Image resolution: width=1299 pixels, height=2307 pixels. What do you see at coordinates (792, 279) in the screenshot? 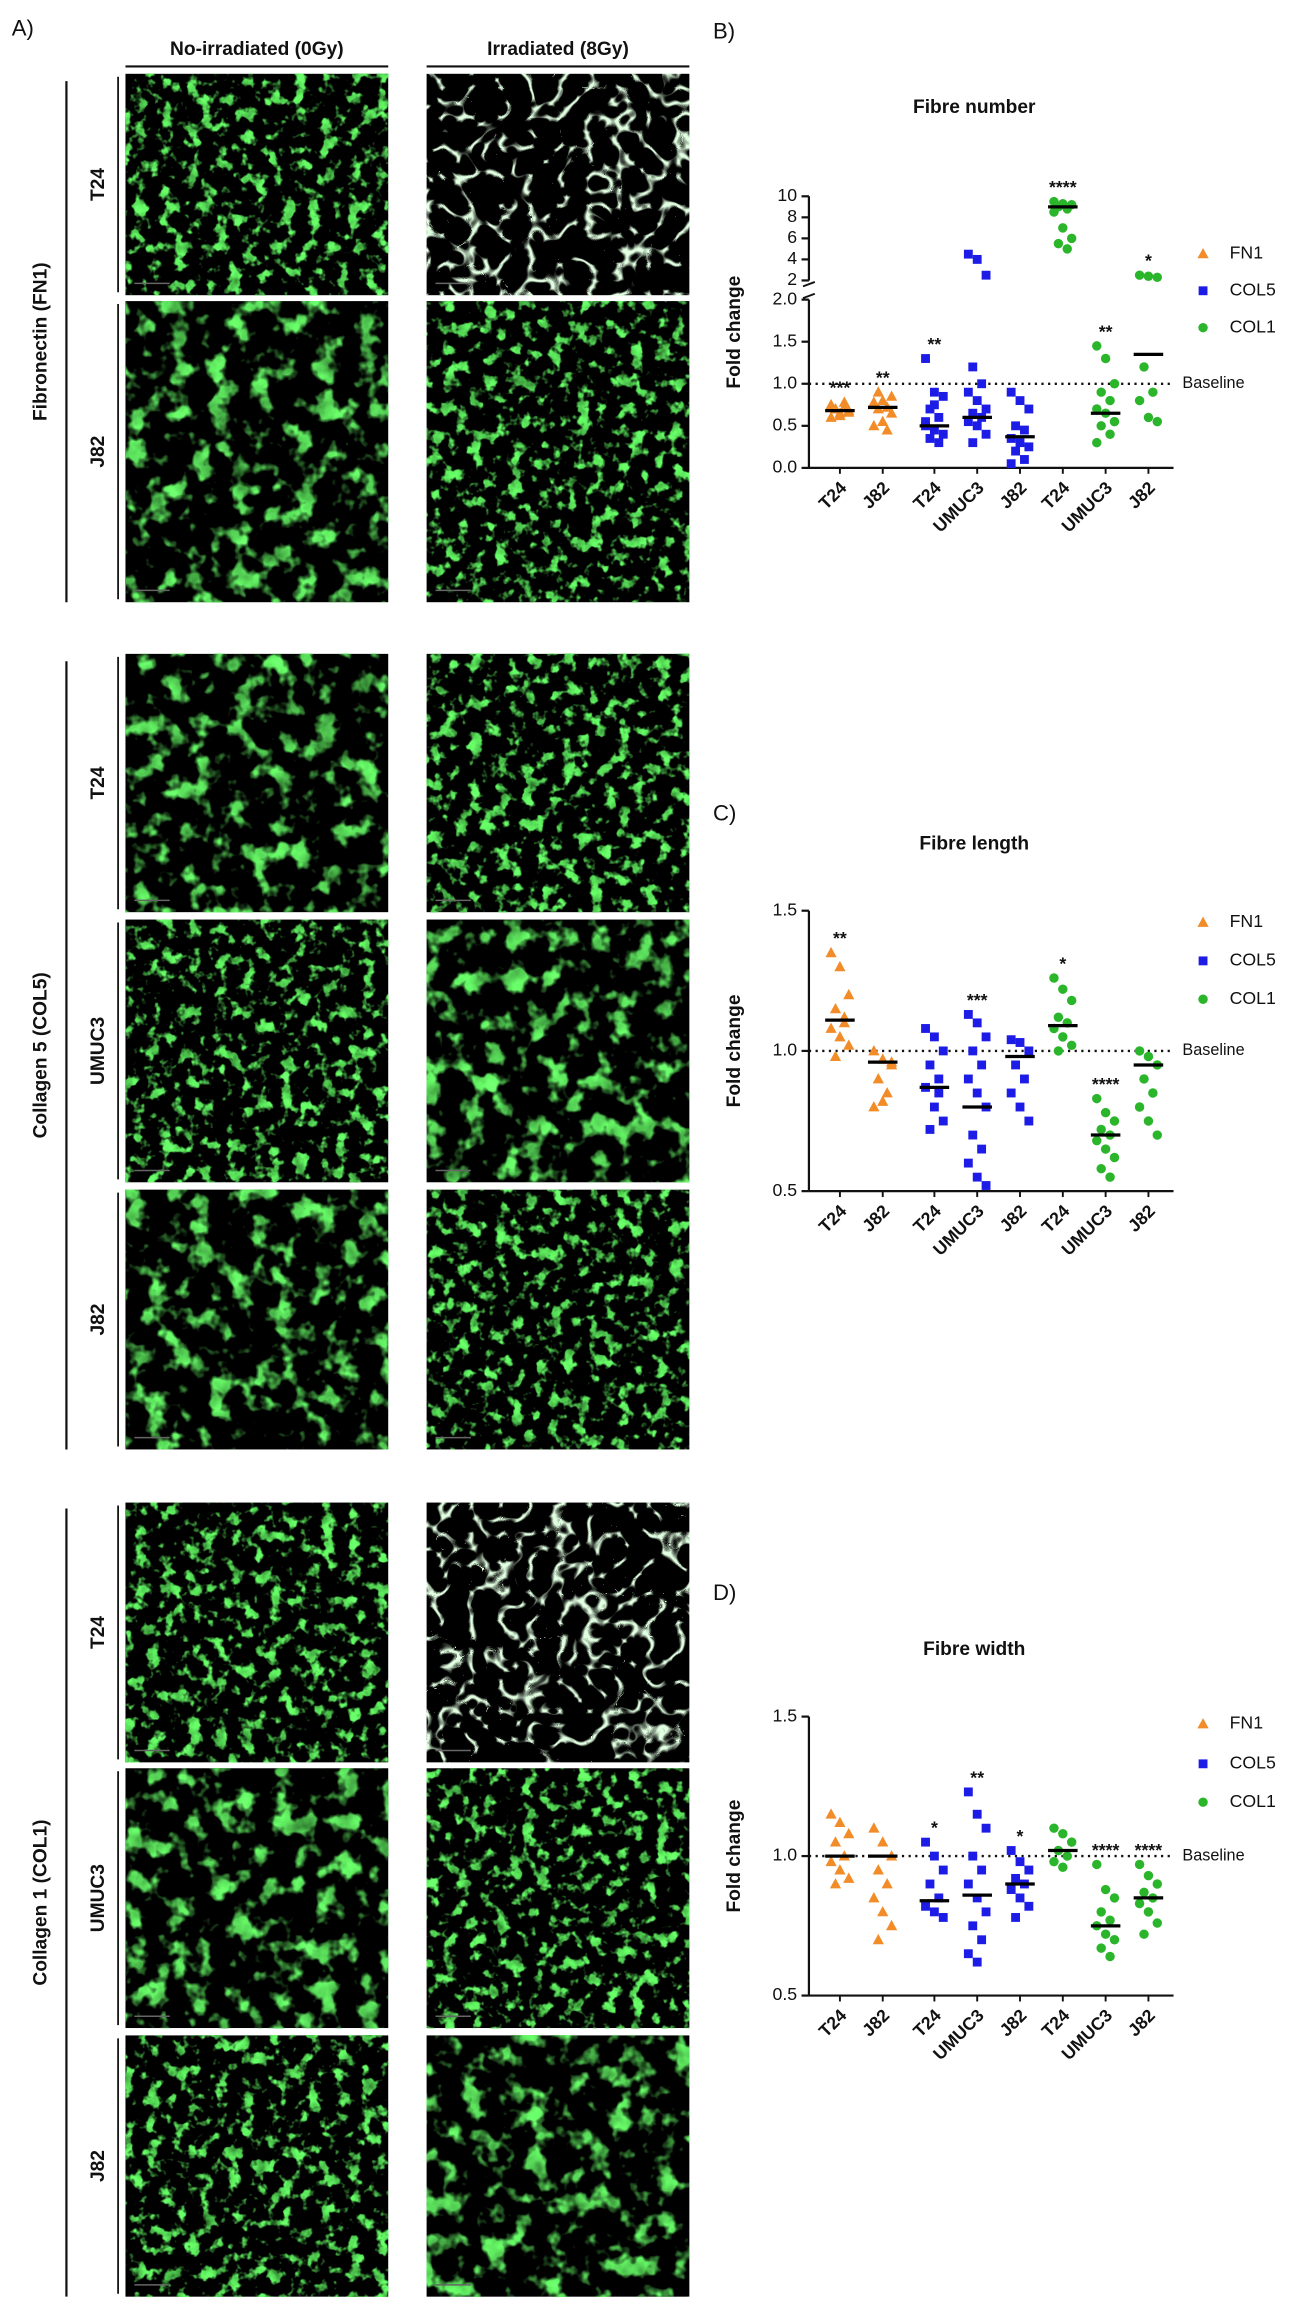
I see `y-tick-label: 2` at bounding box center [792, 279].